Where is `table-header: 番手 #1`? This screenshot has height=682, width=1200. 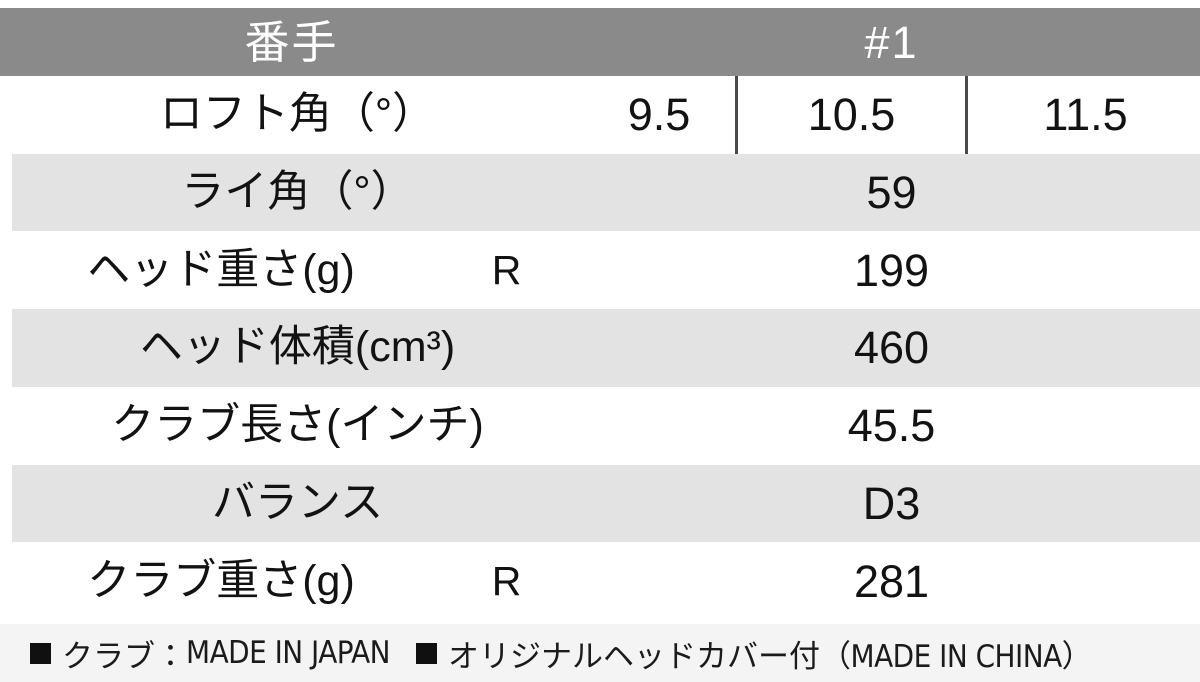 table-header: 番手 #1 is located at coordinates (600, 42).